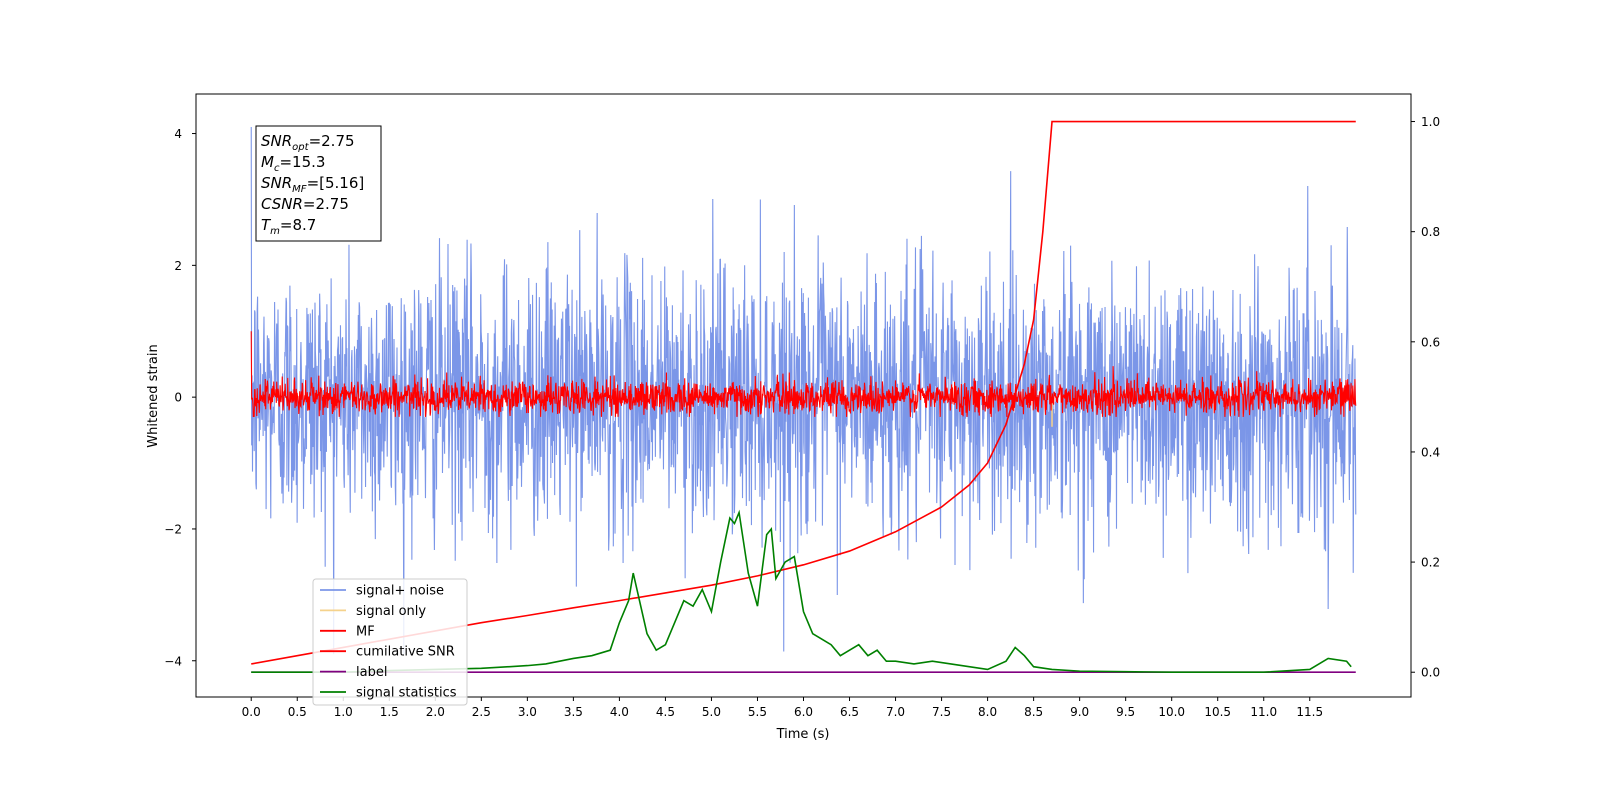 This screenshot has width=1600, height=800. I want to click on annotation-frame, so click(318, 183).